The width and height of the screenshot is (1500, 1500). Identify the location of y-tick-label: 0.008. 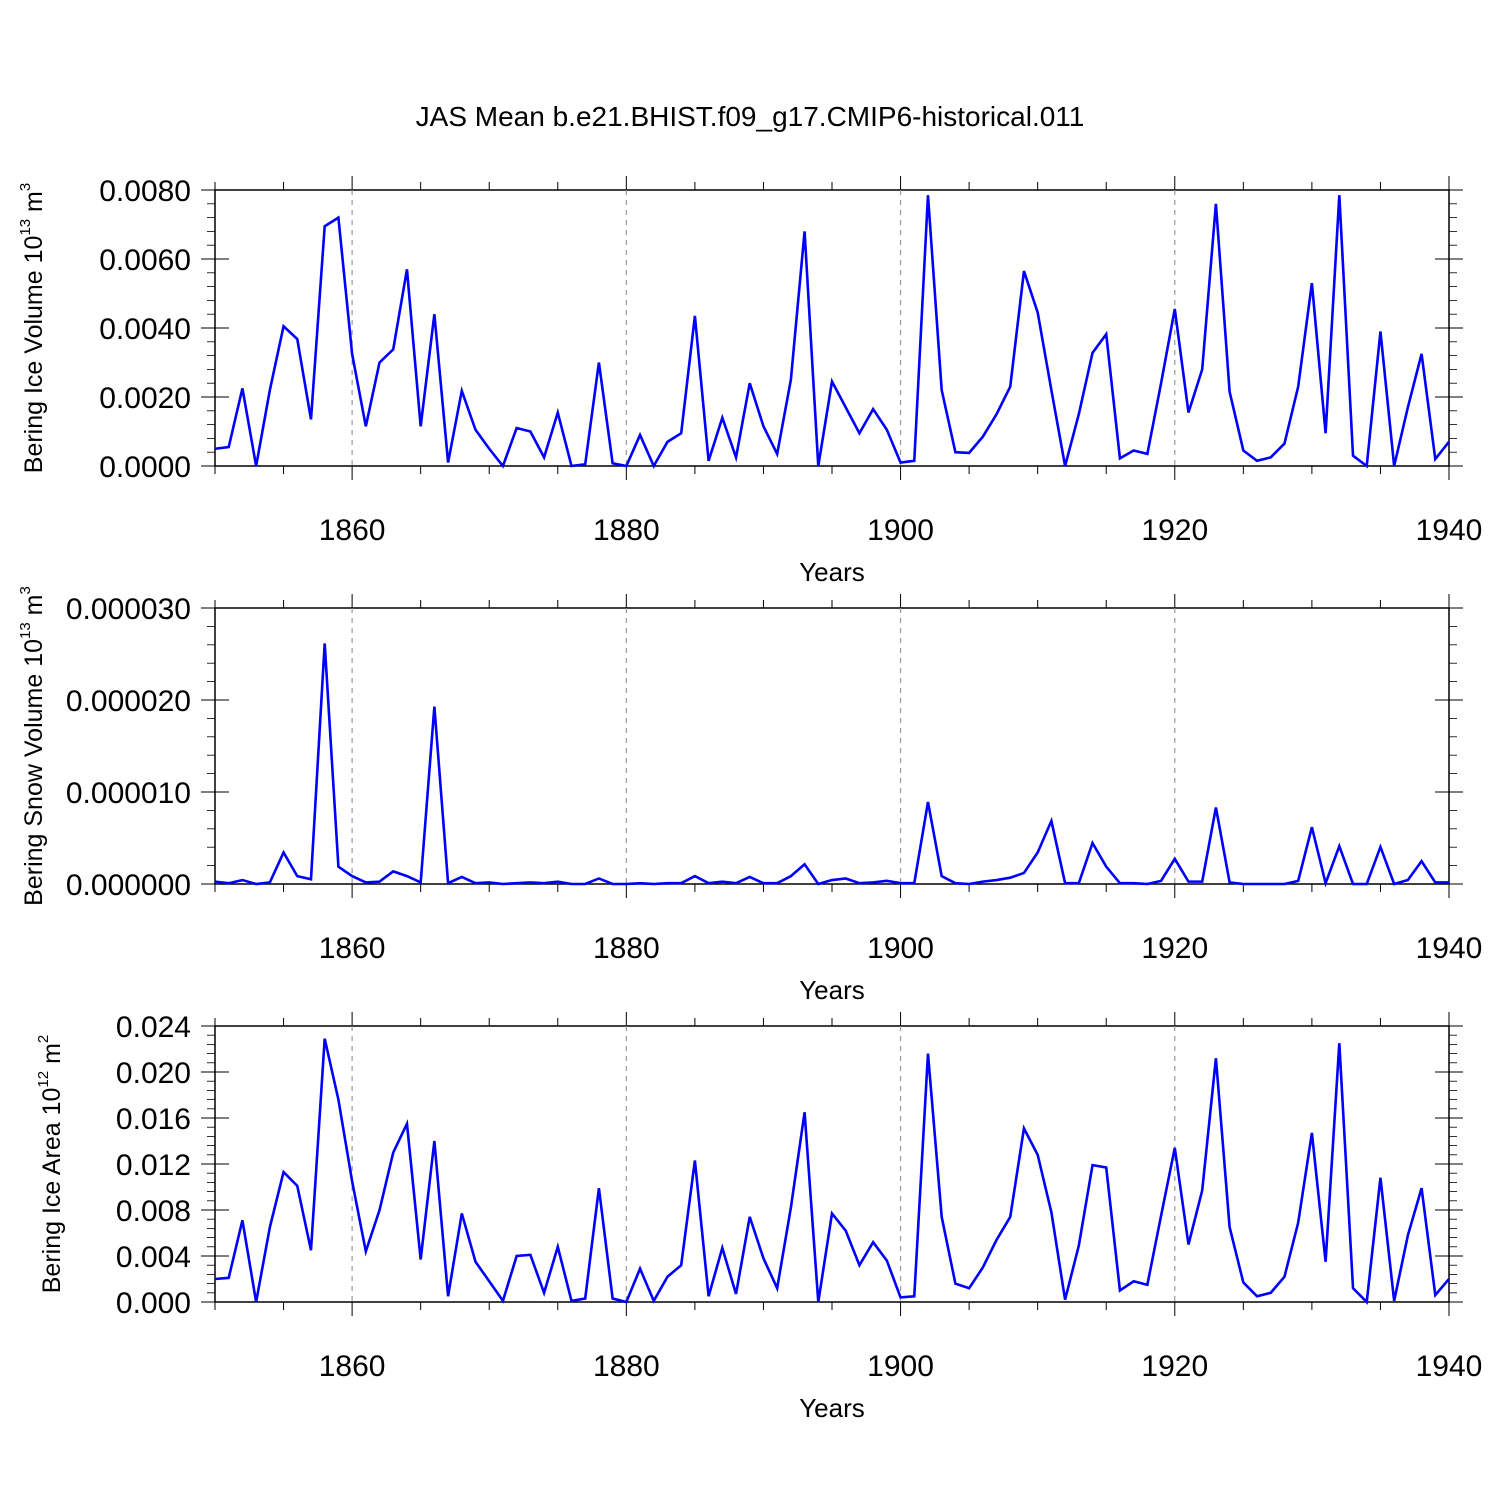
(153, 1211).